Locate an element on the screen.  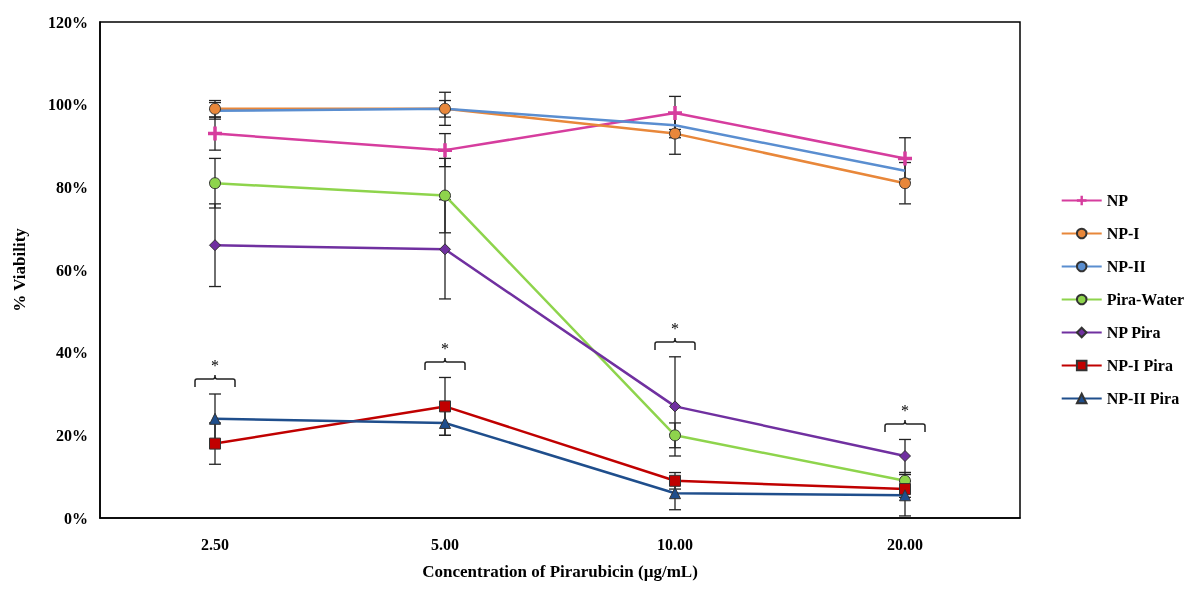
y-tick-label: 60% is located at coordinates (72, 270).